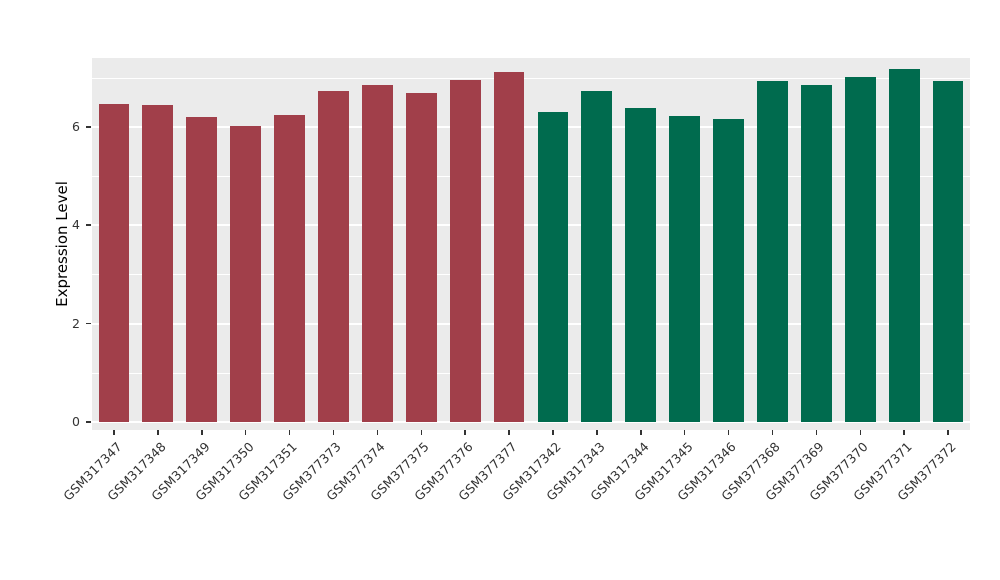  I want to click on bar-GSM377368, so click(772, 251).